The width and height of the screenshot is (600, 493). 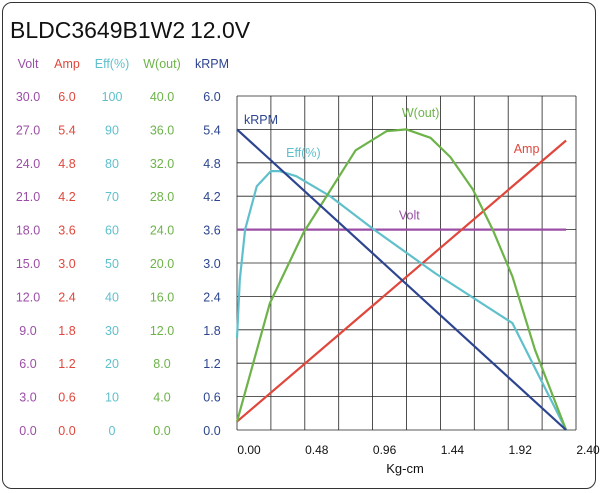 I want to click on y-tick-label: 40, so click(x=112, y=297).